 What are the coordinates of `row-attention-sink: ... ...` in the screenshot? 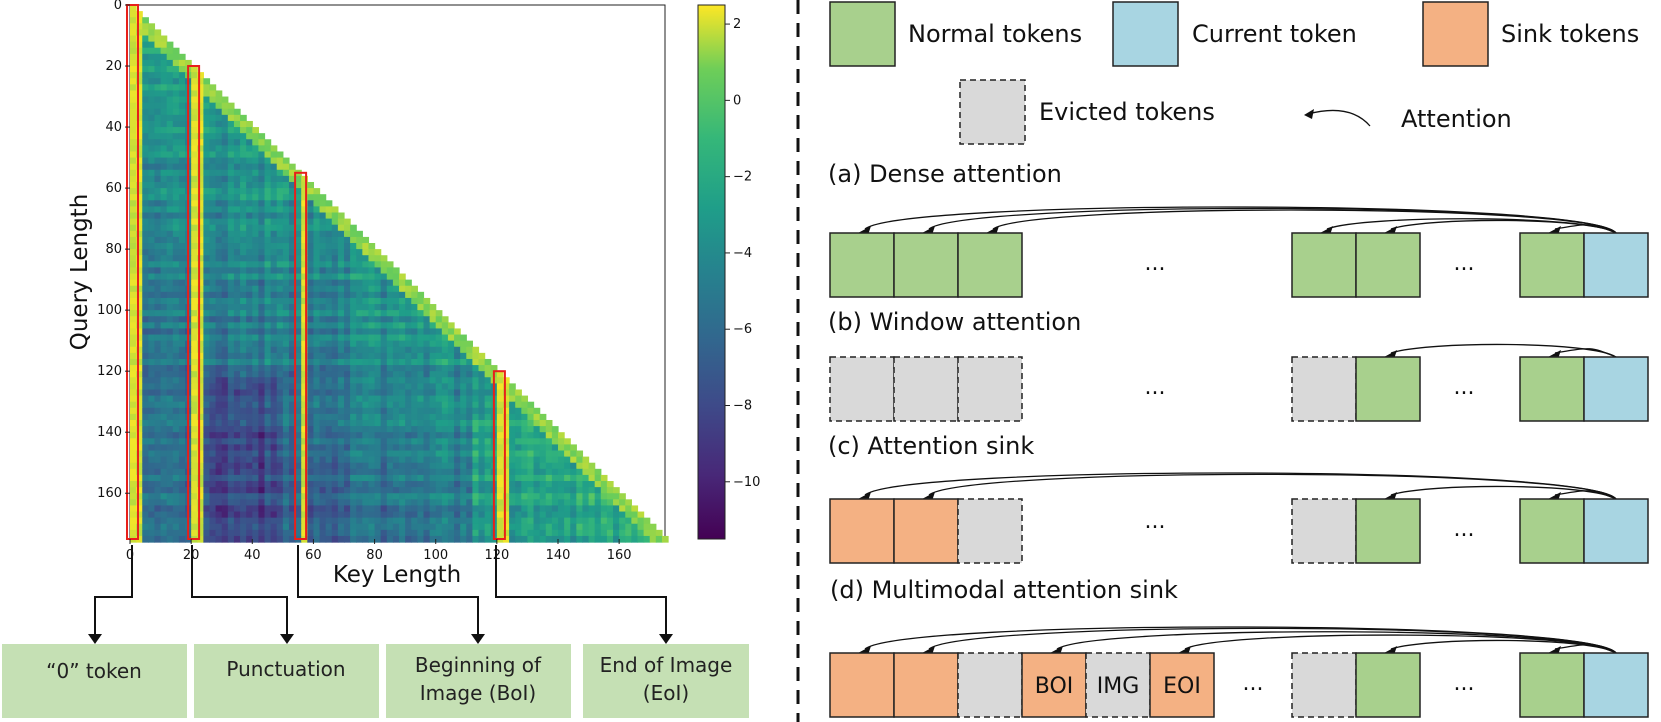 It's located at (1239, 531).